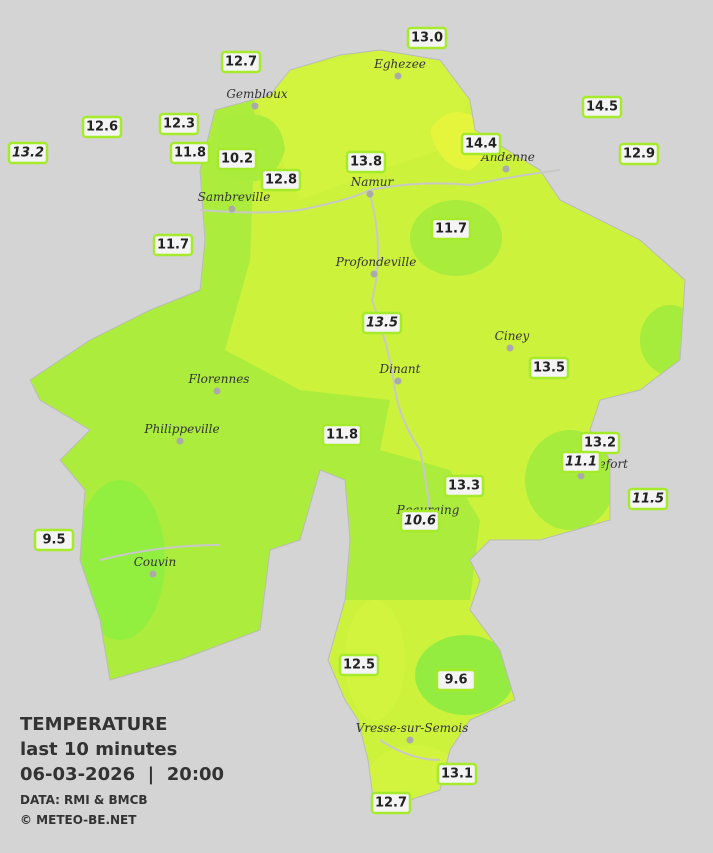 This screenshot has height=853, width=713. I want to click on station-value: 13.8, so click(366, 162).